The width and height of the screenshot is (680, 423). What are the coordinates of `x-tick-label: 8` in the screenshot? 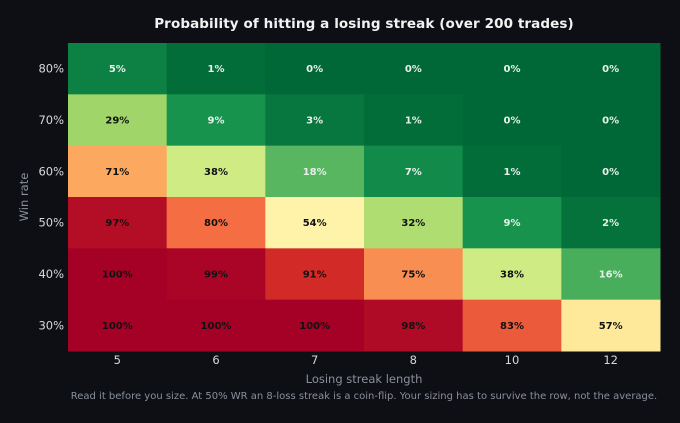 It's located at (413, 360).